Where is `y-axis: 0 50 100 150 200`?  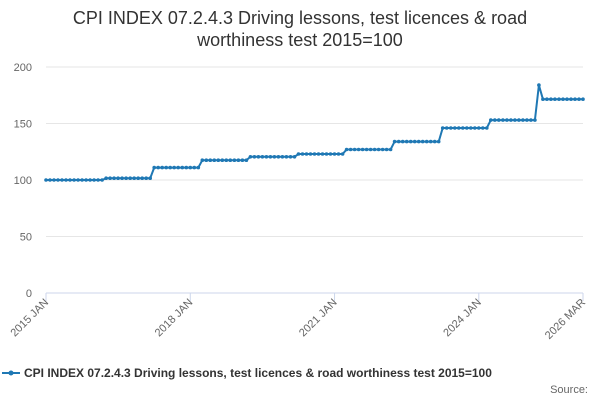
y-axis: 0 50 100 150 200 is located at coordinates (23, 181).